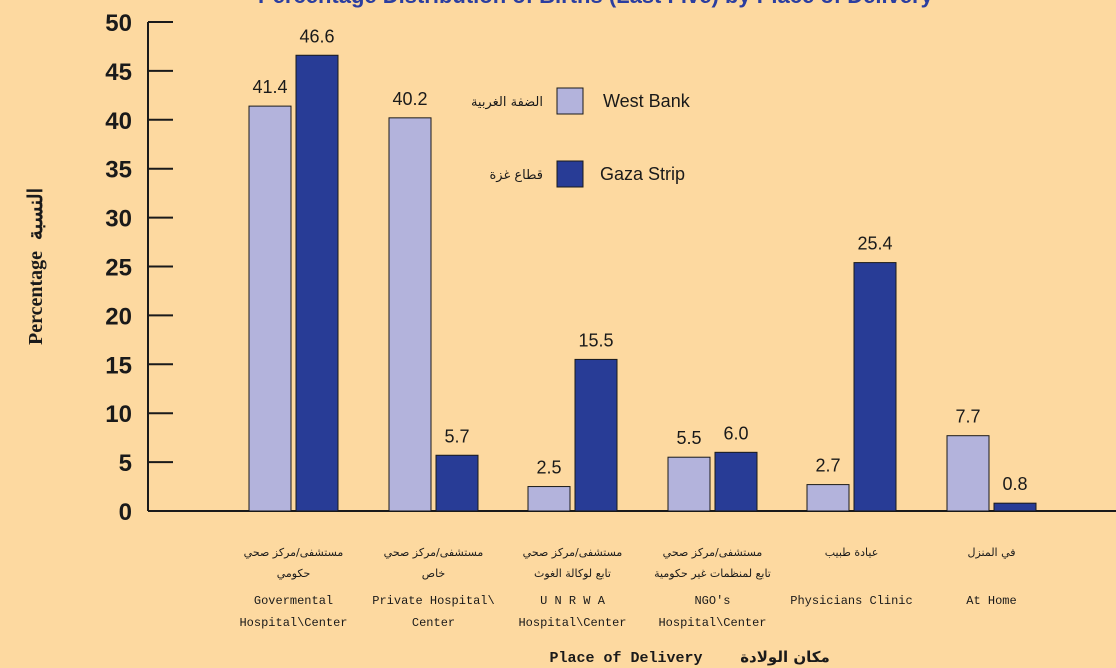 This screenshot has height=668, width=1116. I want to click on y-axis-label: Percentage, so click(36, 298).